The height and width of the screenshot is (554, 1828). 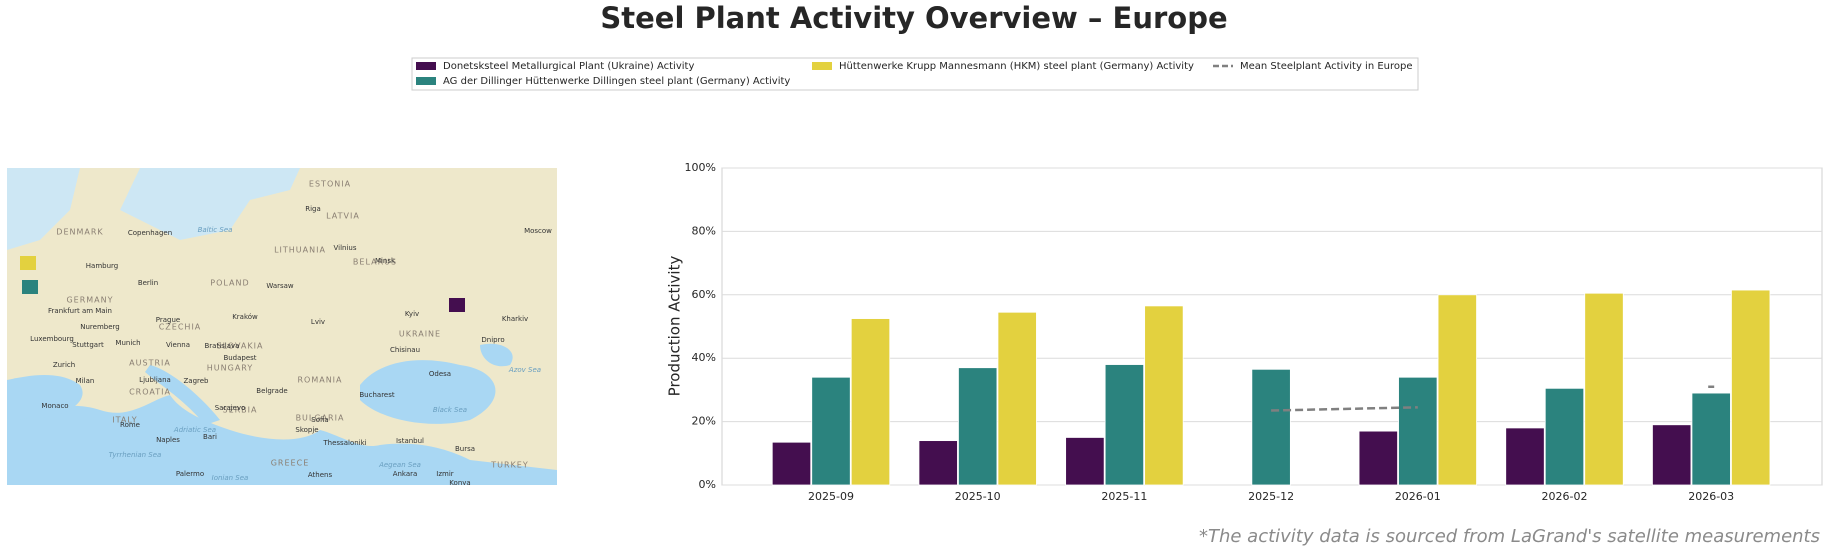 I want to click on map-label: Istanbul, so click(x=410, y=441).